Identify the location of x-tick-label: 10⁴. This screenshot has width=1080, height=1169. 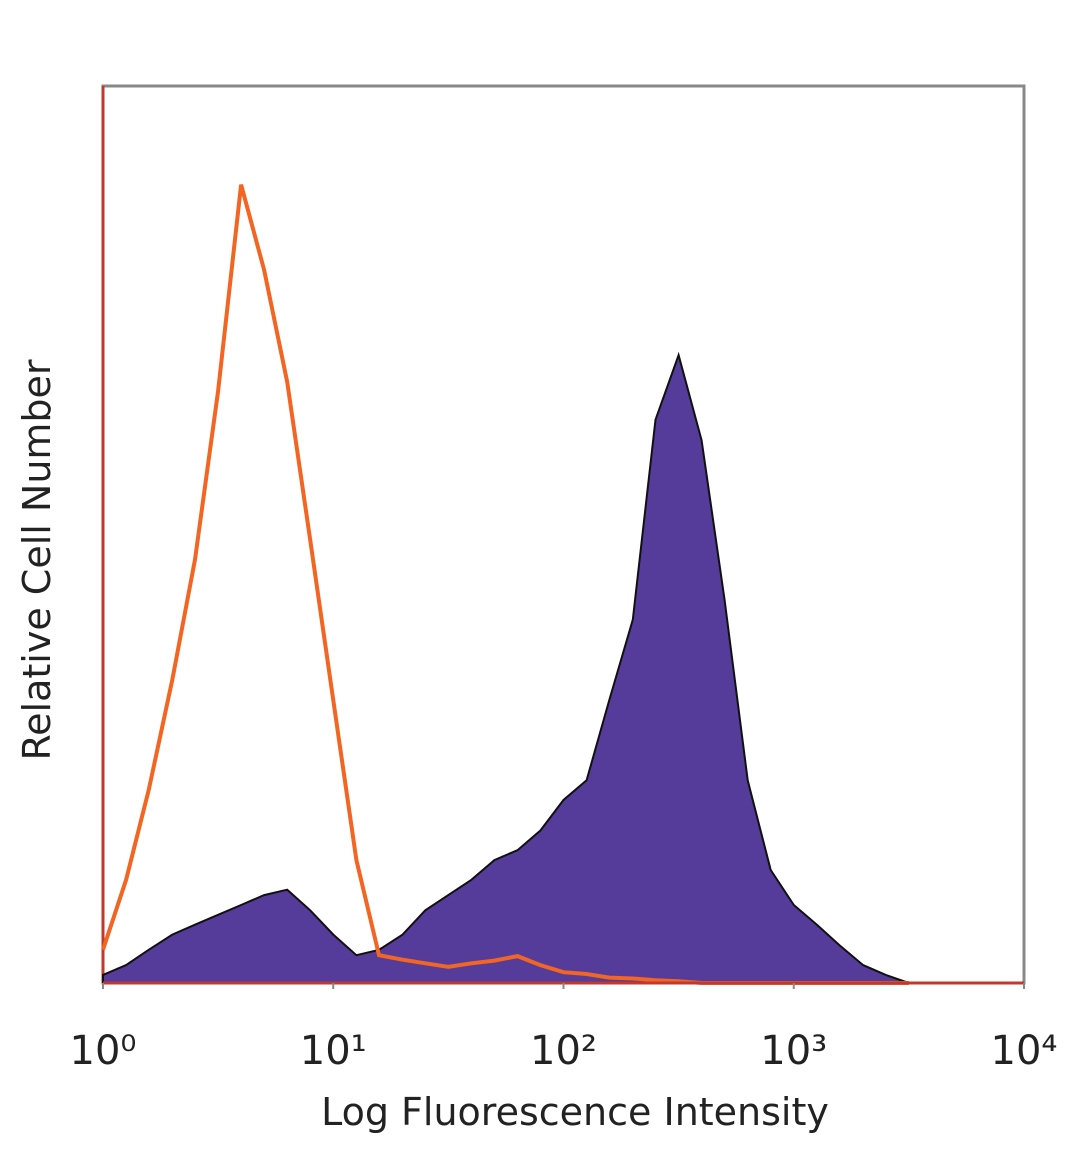
(1024, 1051).